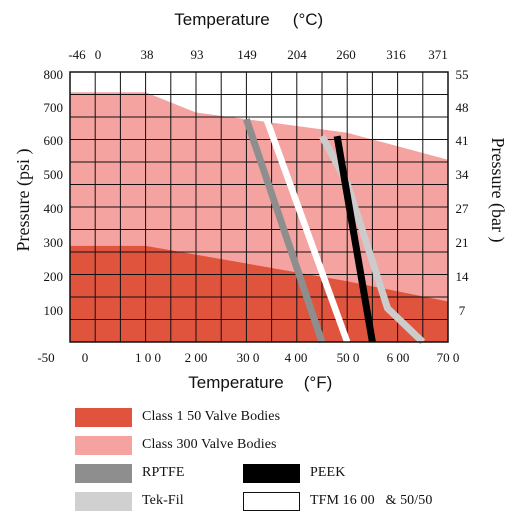 Image resolution: width=505 pixels, height=514 pixels. Describe the element at coordinates (209, 444) in the screenshot. I see `legend-label: Class 300 Valve Bodies` at that location.